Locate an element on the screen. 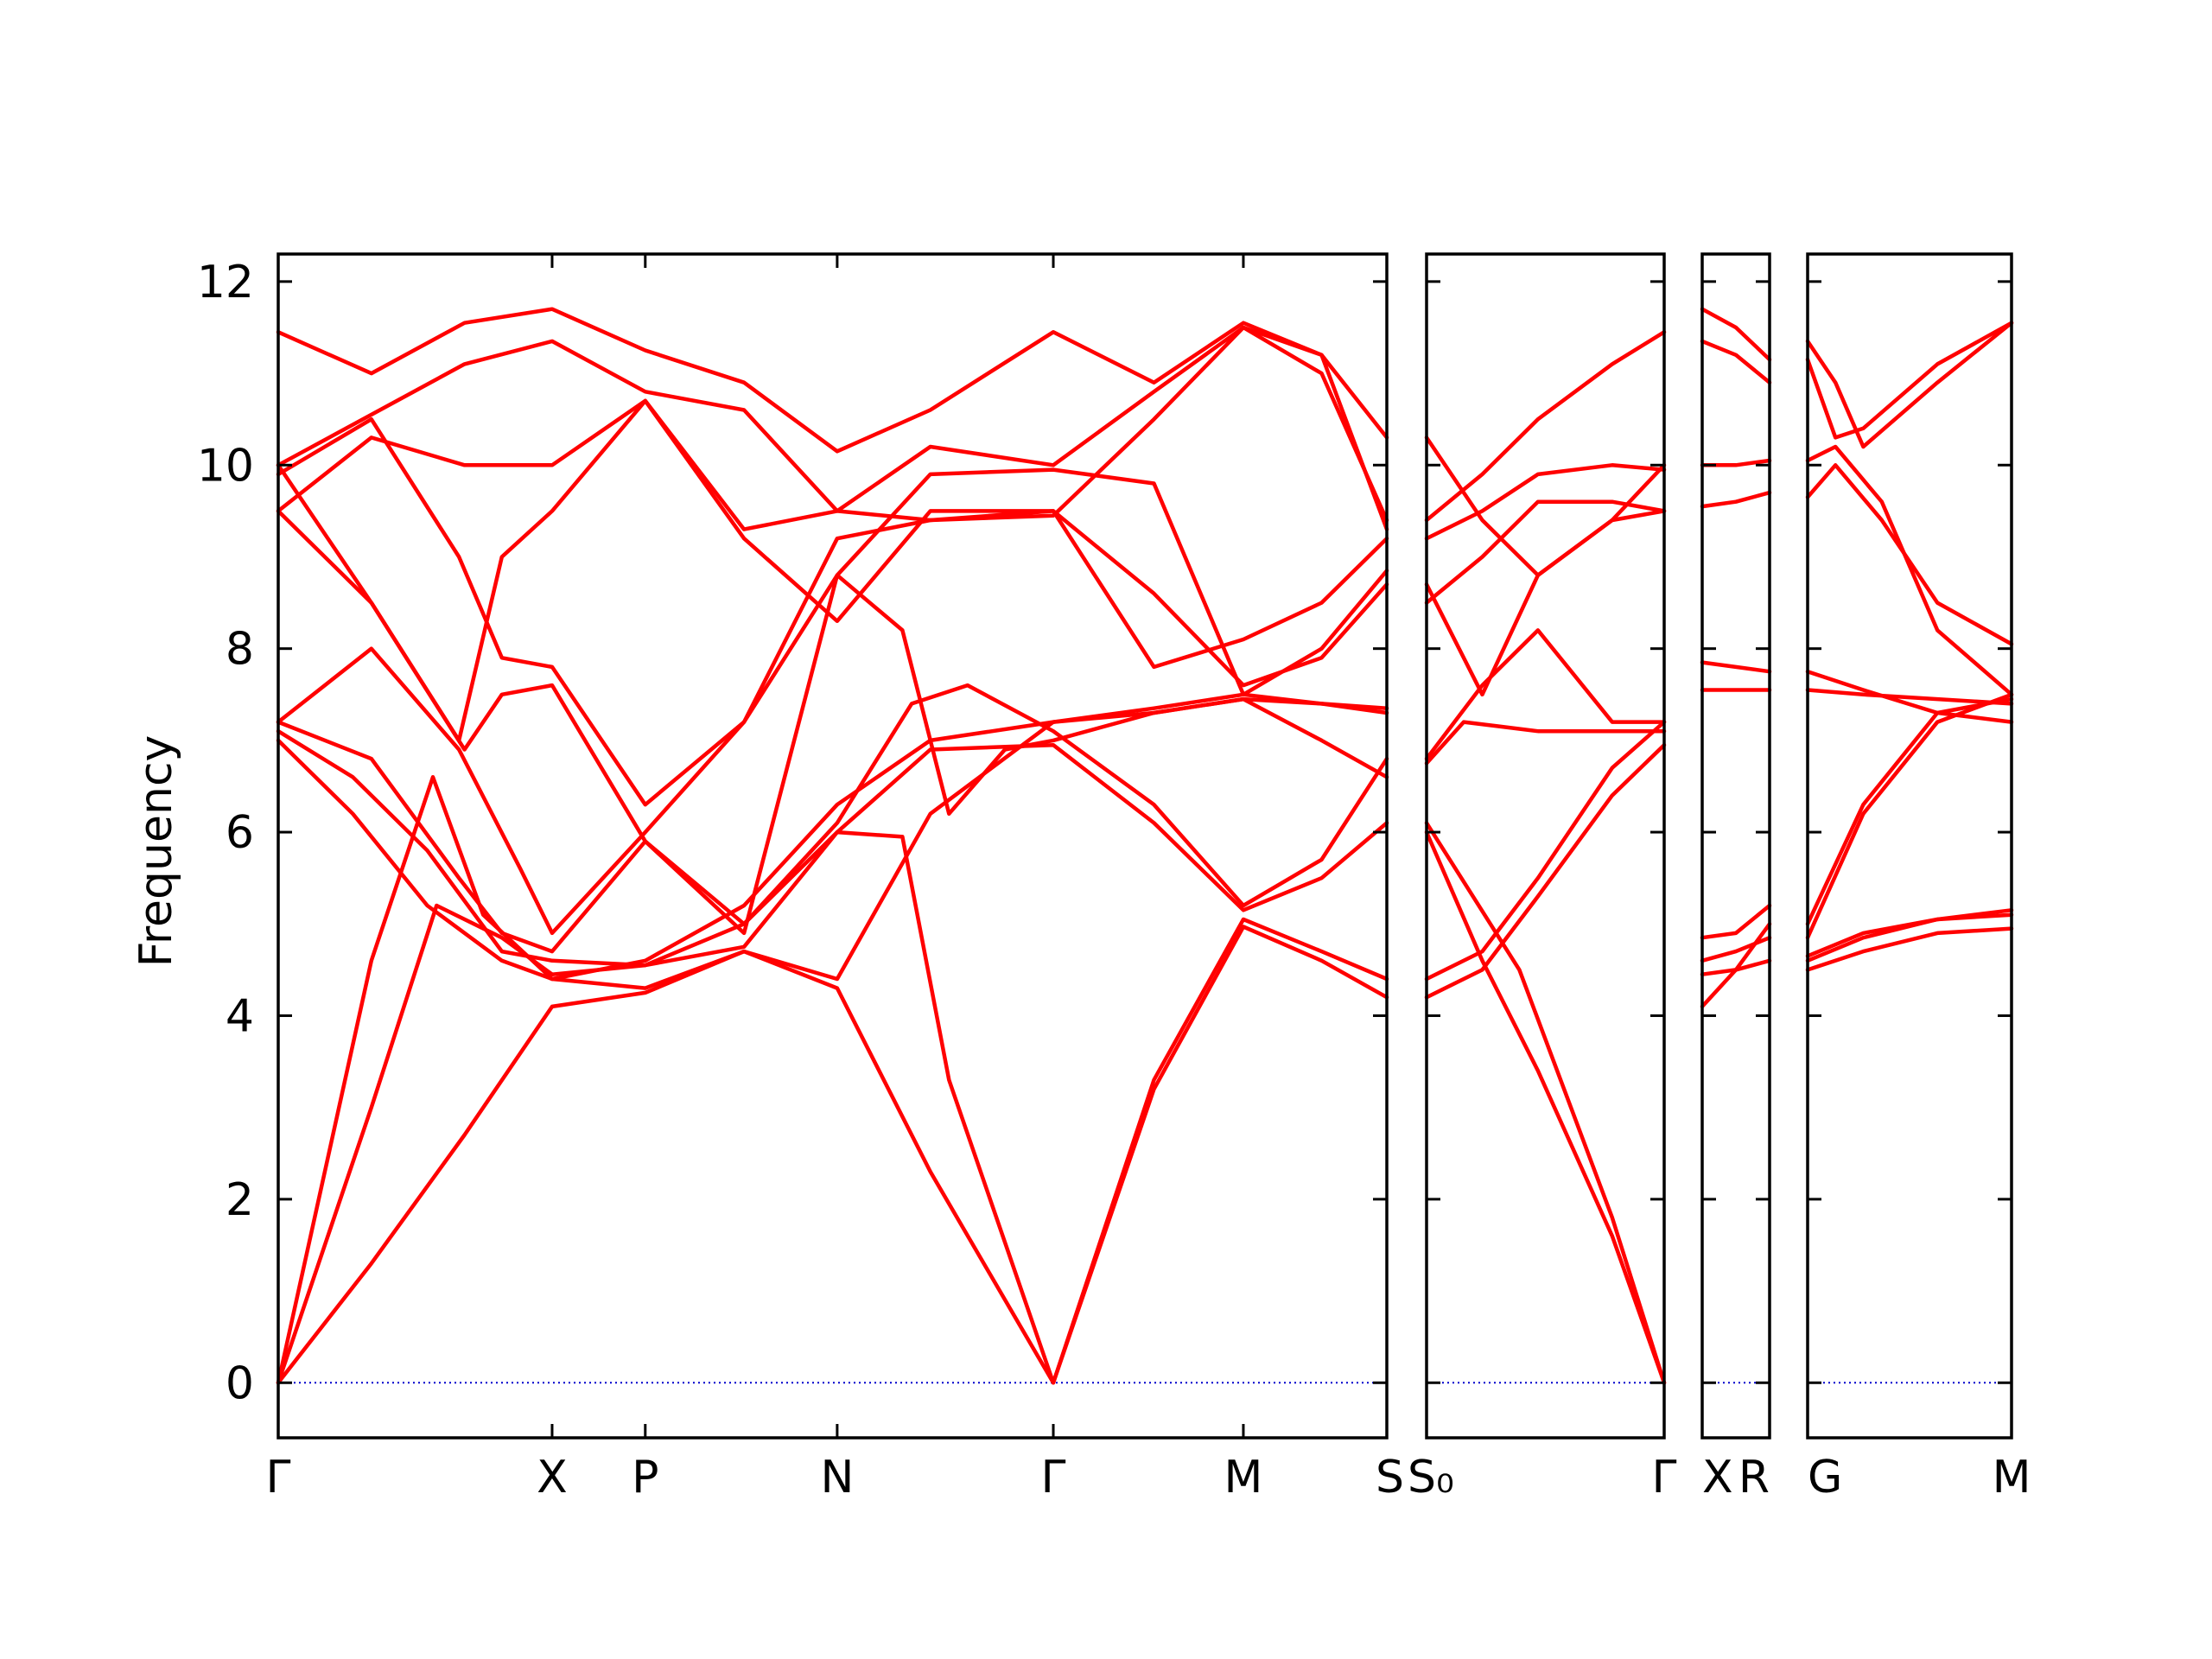 The height and width of the screenshot is (1659, 2212). y-axis-label: Frequency is located at coordinates (156, 851).